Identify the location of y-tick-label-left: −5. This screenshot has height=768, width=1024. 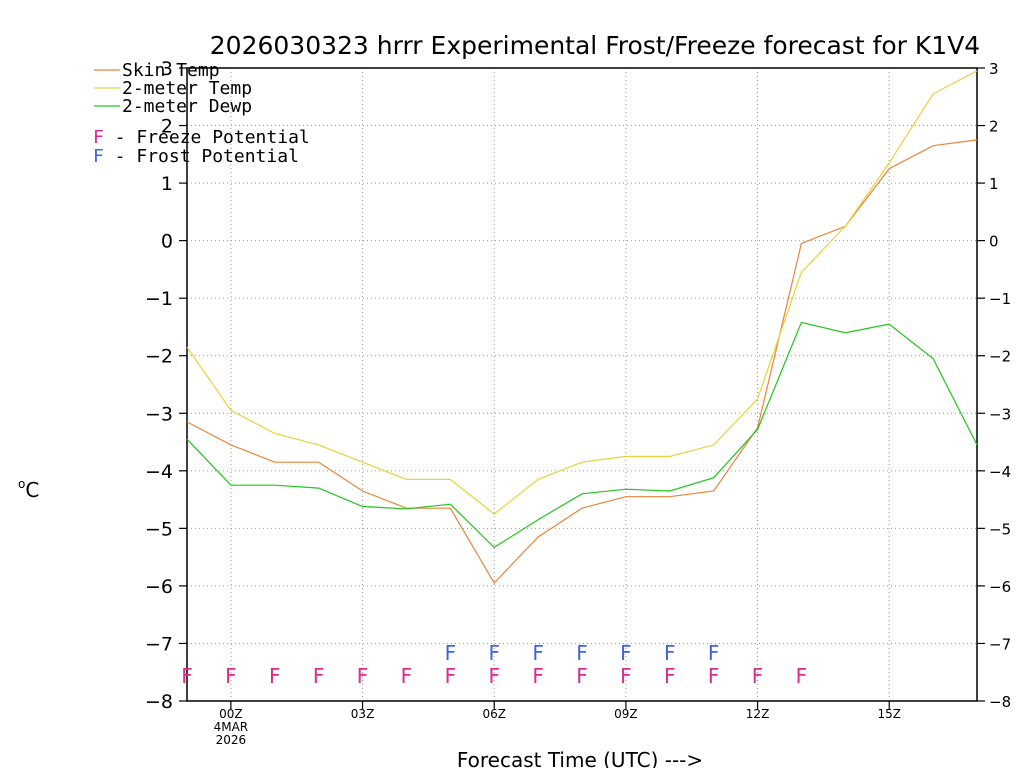
(159, 529).